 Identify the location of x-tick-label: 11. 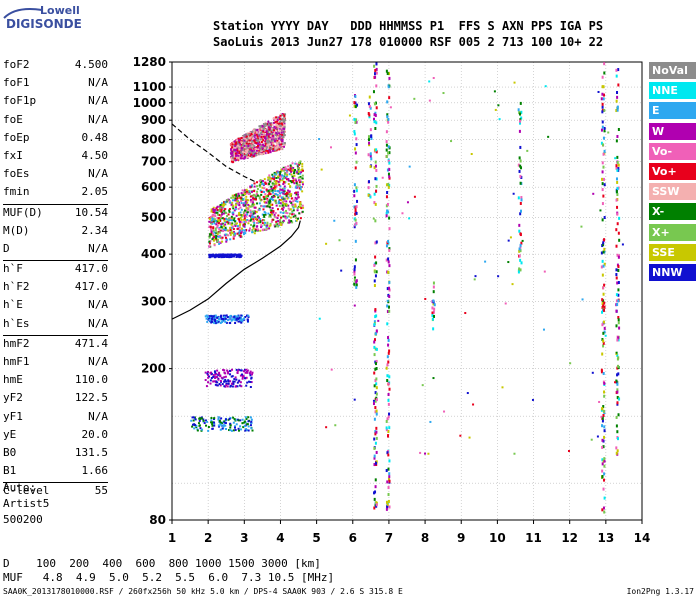
(533, 538).